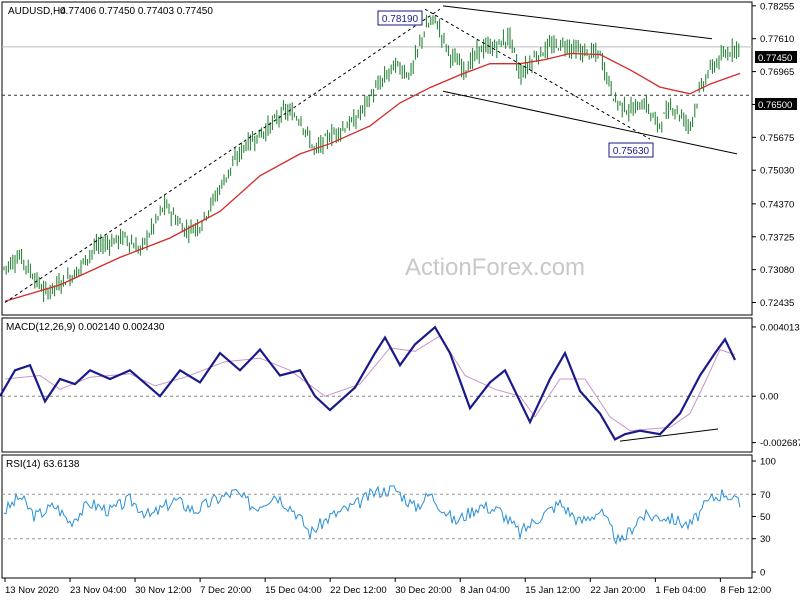 Image resolution: width=800 pixels, height=600 pixels. Describe the element at coordinates (769, 397) in the screenshot. I see `macd-tick-label: 0.00` at that location.